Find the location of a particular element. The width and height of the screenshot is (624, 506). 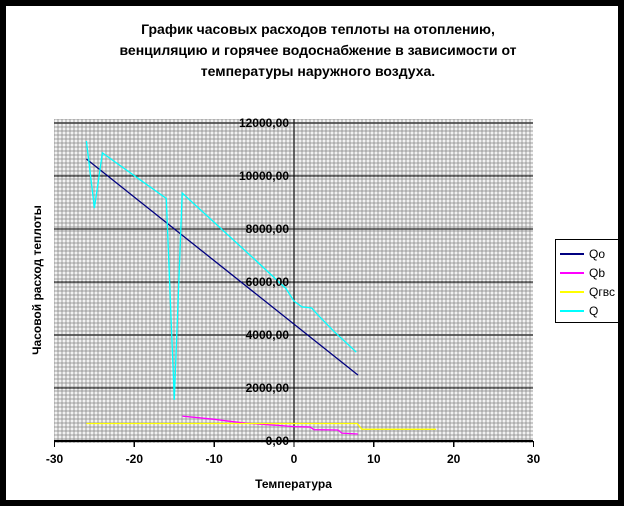

x-tick-label: 30 is located at coordinates (534, 459).